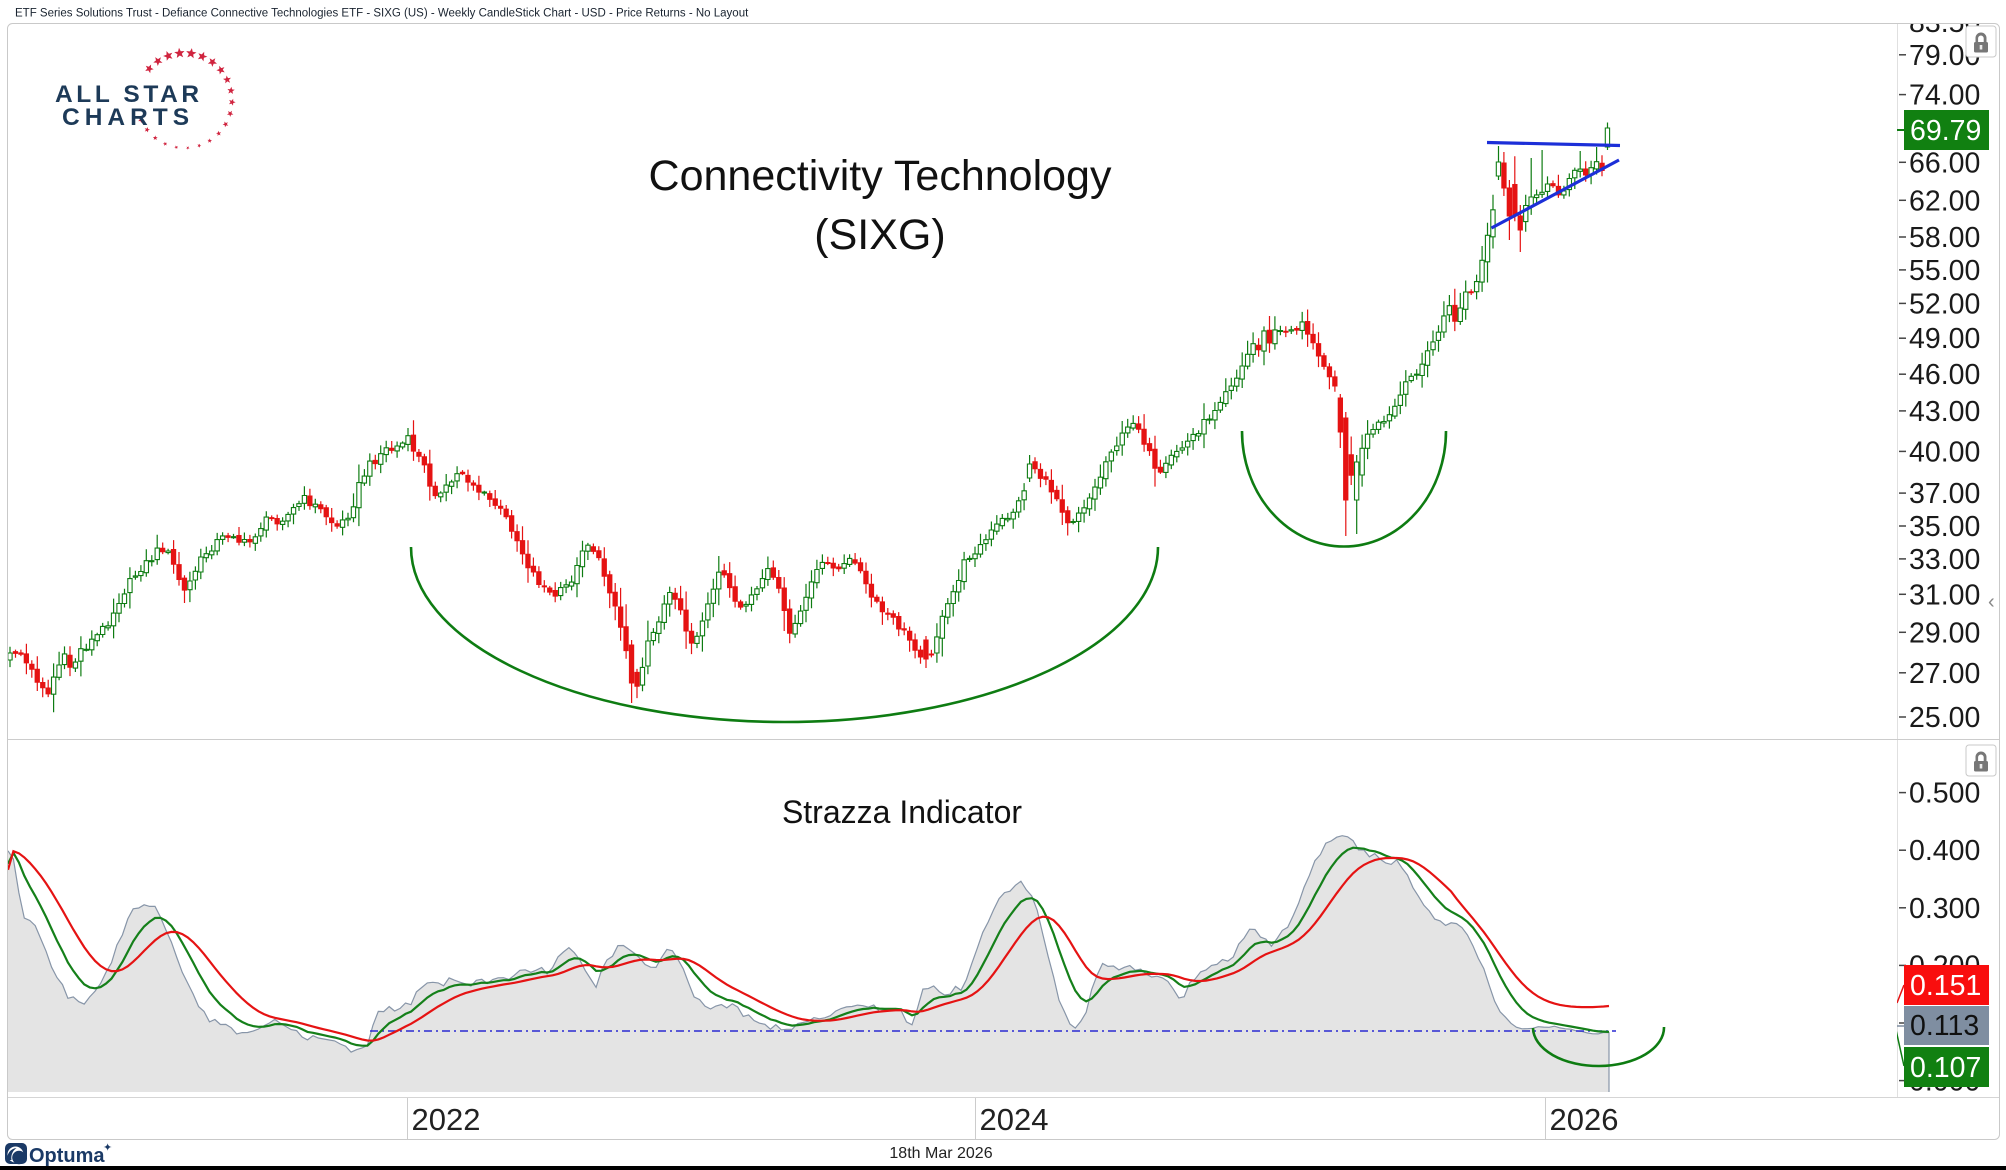 The height and width of the screenshot is (1170, 2006). I want to click on svg-text: 0.400, so click(1944, 851).